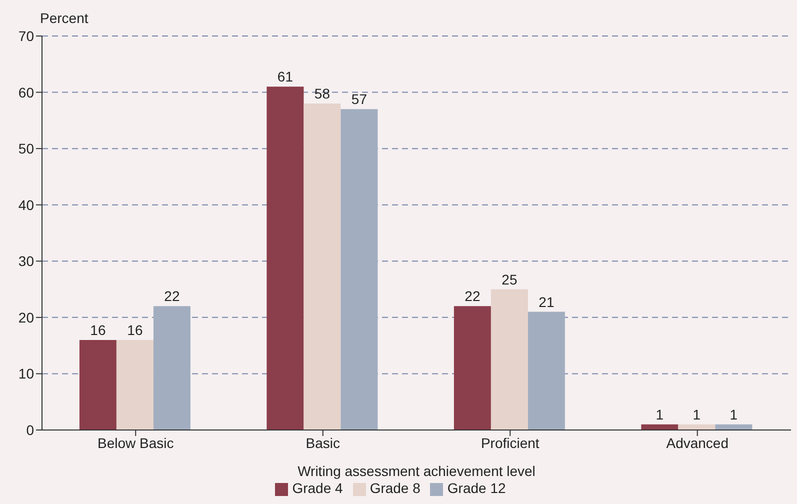 This screenshot has width=797, height=504. I want to click on y-tick-label: 70, so click(26, 36).